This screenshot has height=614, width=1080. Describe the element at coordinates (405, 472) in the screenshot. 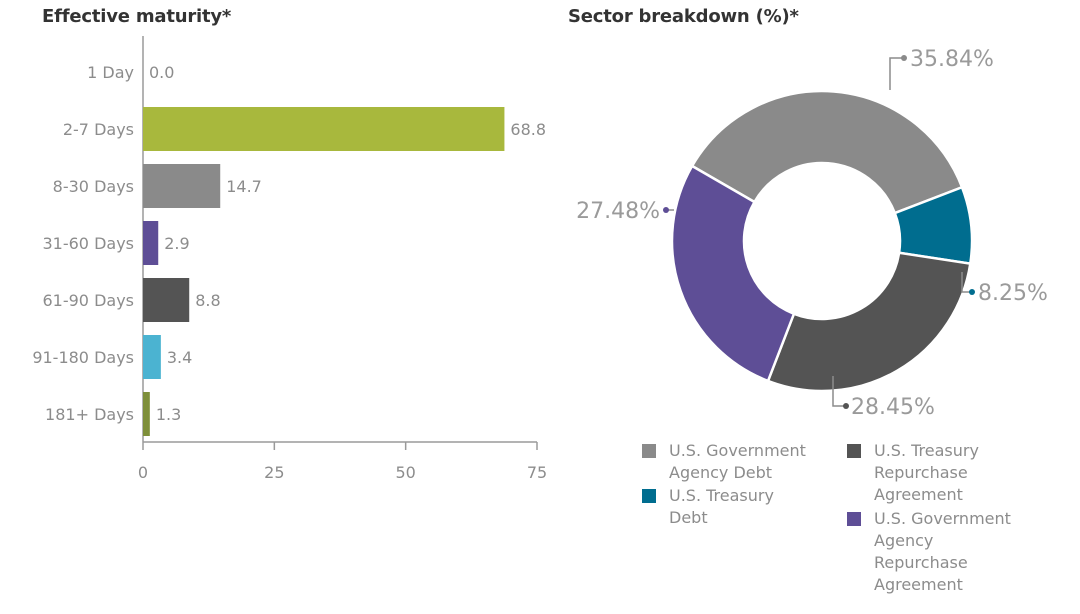

I see `x-tick-label: 50` at that location.